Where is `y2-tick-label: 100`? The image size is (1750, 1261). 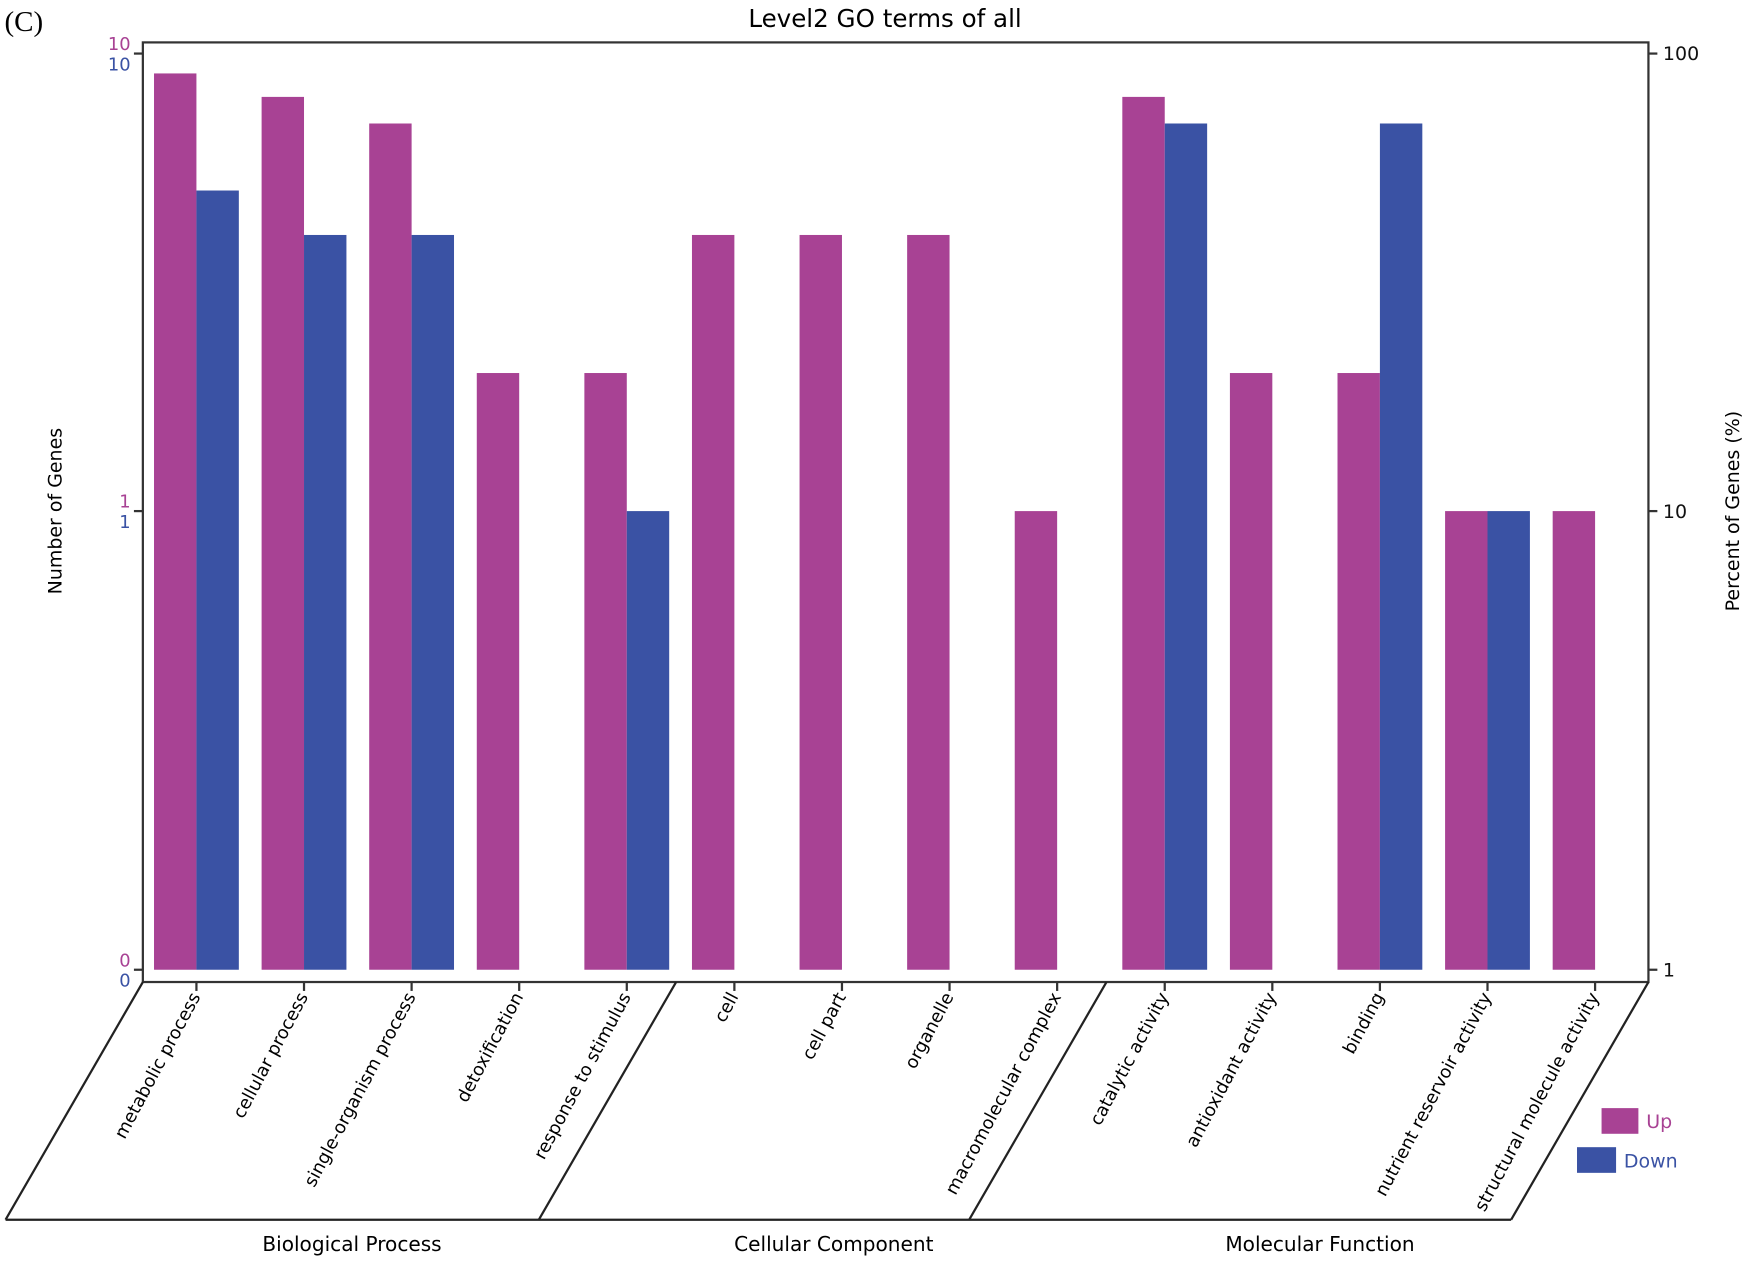
y2-tick-label: 100 is located at coordinates (1681, 54).